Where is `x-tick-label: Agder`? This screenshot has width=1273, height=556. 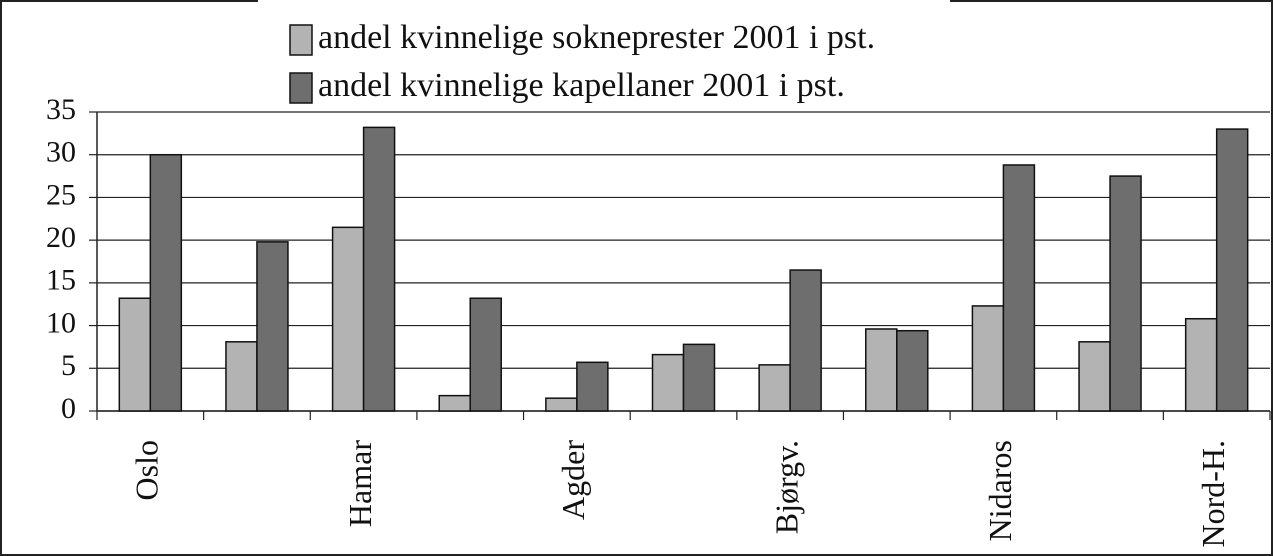 x-tick-label: Agder is located at coordinates (573, 480).